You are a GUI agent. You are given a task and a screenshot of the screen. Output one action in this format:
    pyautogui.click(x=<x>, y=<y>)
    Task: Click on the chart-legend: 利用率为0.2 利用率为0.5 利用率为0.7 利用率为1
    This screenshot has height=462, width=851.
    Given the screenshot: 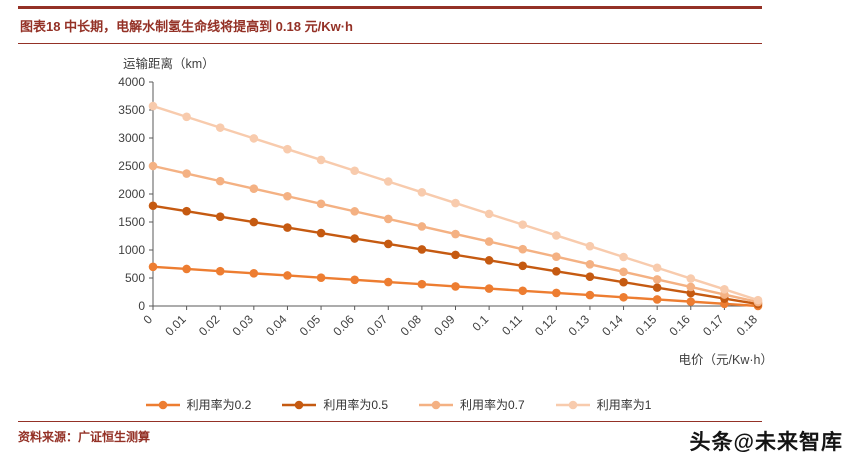 What is the action you would take?
    pyautogui.click(x=398, y=404)
    